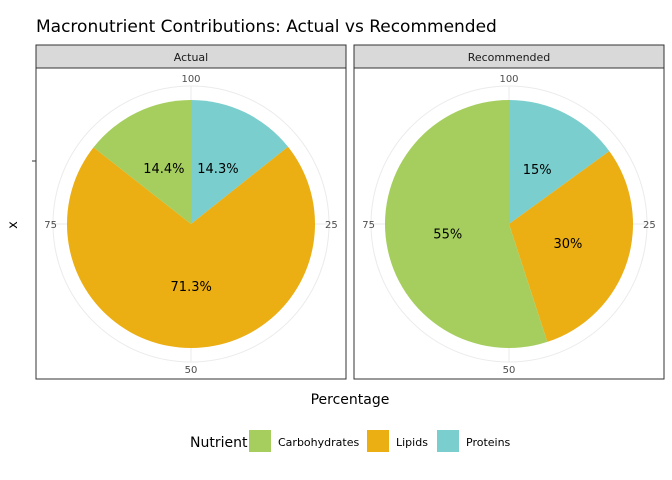  Describe the element at coordinates (412, 442) in the screenshot. I see `legend-label: Lipids` at that location.